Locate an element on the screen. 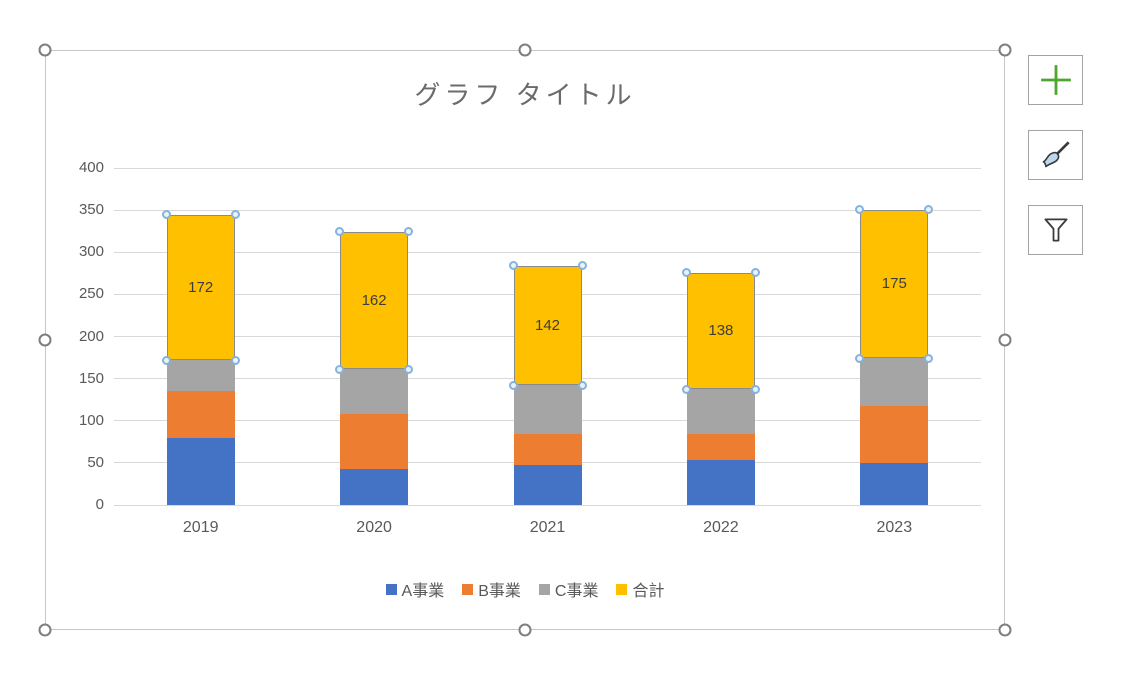 The width and height of the screenshot is (1140, 695). data-label: 138 is located at coordinates (721, 331).